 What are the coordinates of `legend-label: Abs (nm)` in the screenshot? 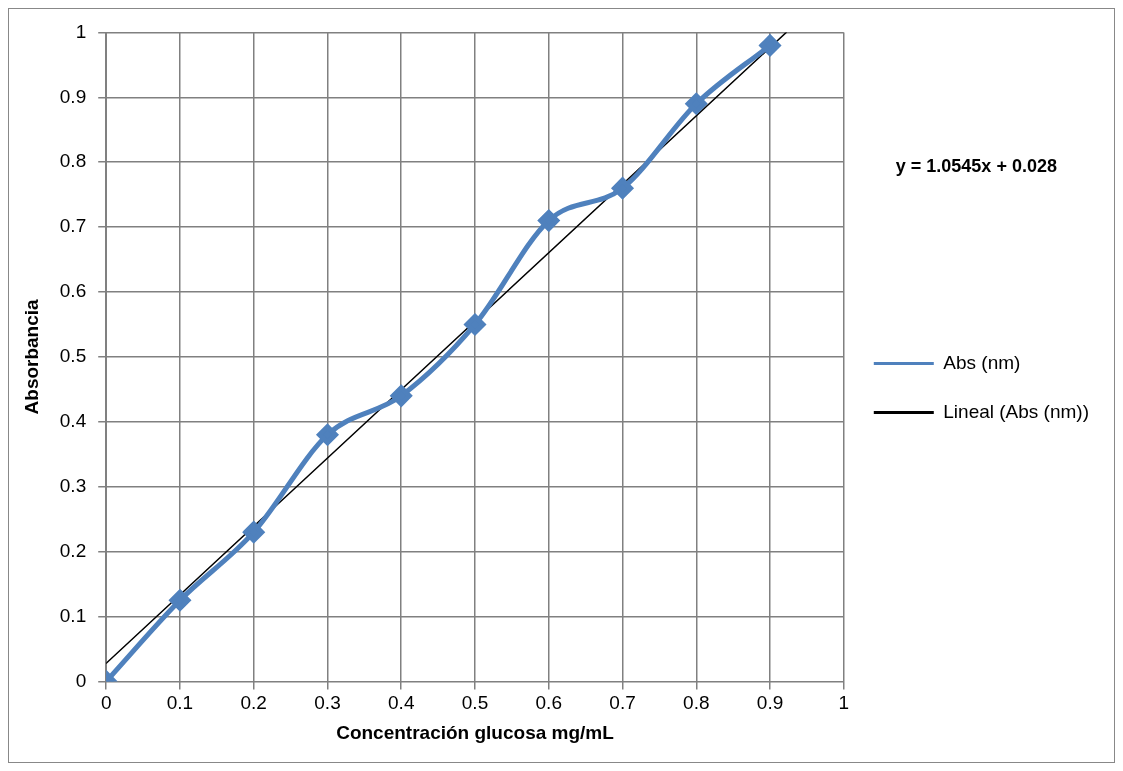 It's located at (982, 362).